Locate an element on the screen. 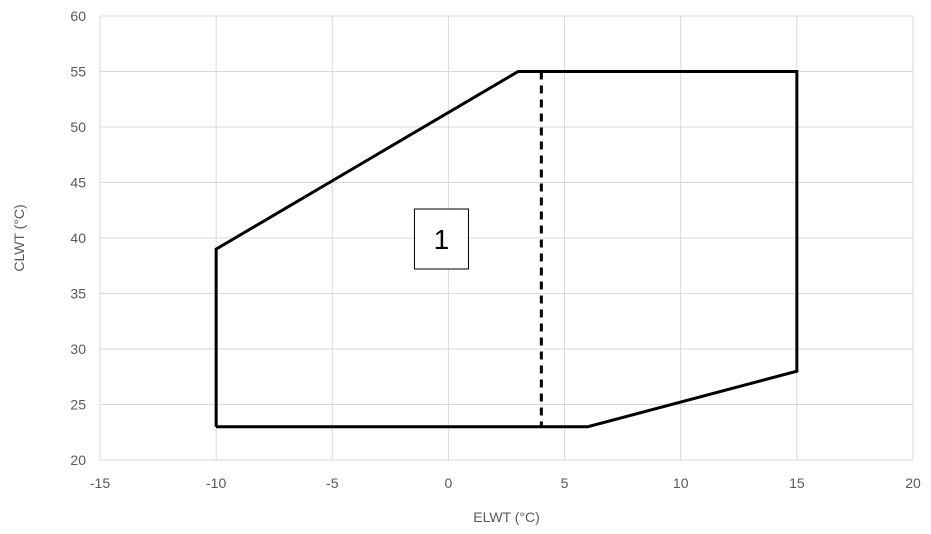  y-tick-label: 60 is located at coordinates (78, 16).